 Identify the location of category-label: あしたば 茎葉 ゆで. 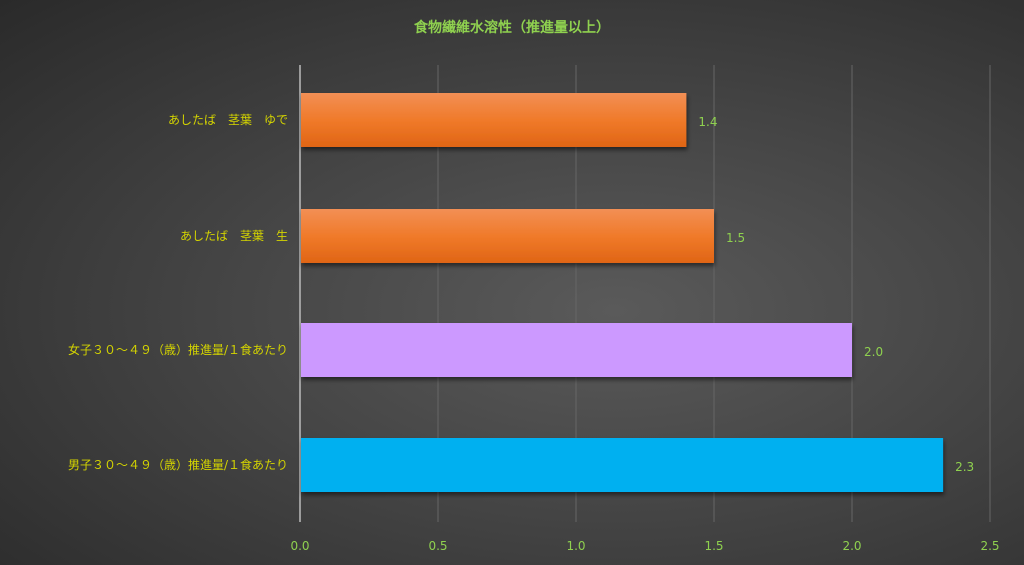
(228, 120).